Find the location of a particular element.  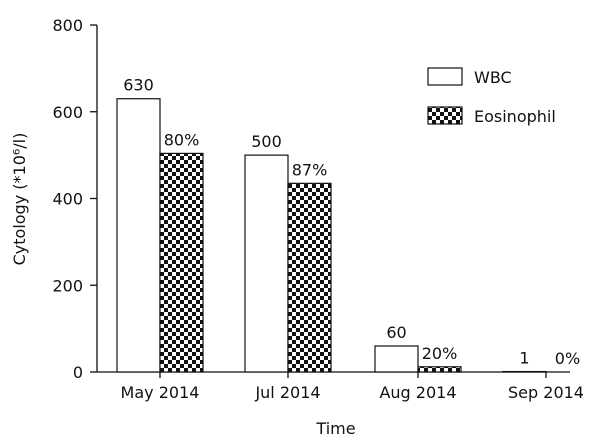

data-label-wbc-2: 60 is located at coordinates (396, 332).